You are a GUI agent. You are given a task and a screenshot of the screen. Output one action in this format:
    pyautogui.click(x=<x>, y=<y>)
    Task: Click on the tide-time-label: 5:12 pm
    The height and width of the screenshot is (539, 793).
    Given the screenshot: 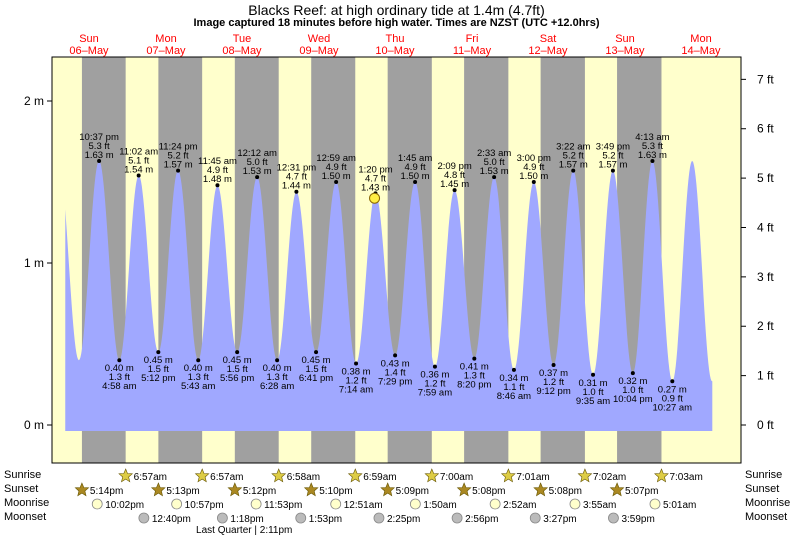 What is the action you would take?
    pyautogui.click(x=158, y=378)
    